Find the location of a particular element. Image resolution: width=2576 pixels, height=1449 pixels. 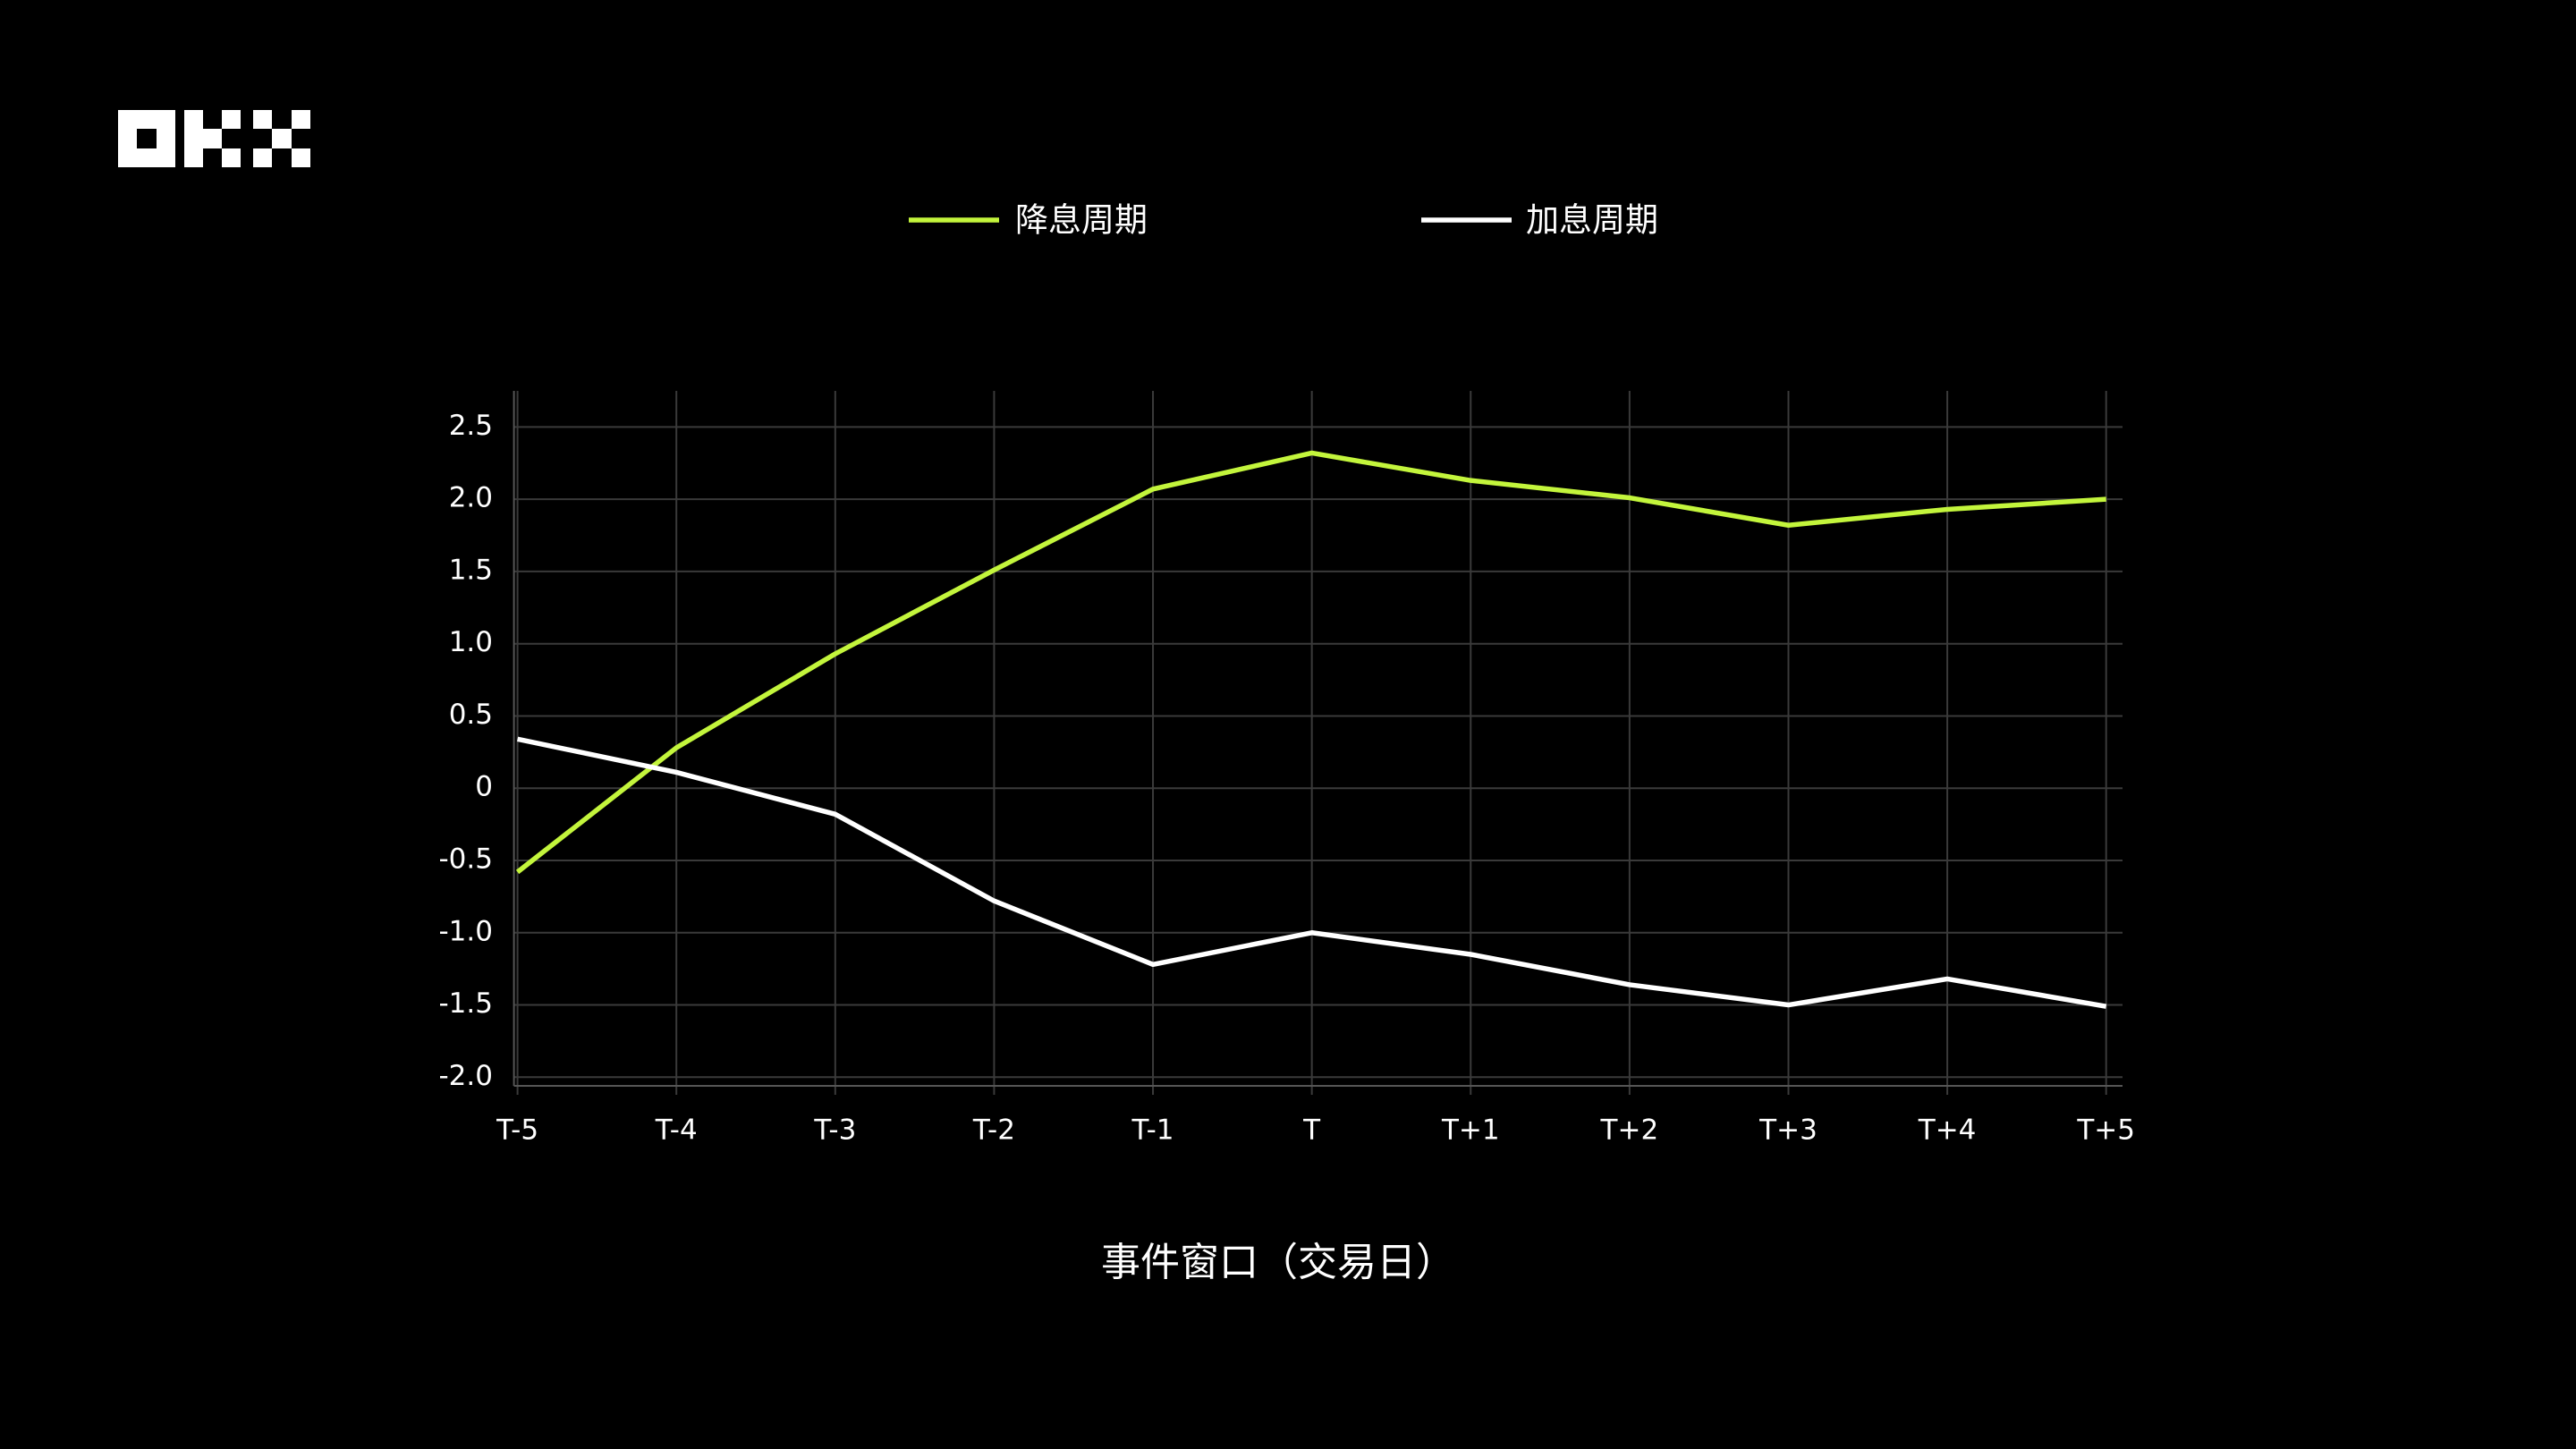

y-tick-label: 0 is located at coordinates (484, 787).